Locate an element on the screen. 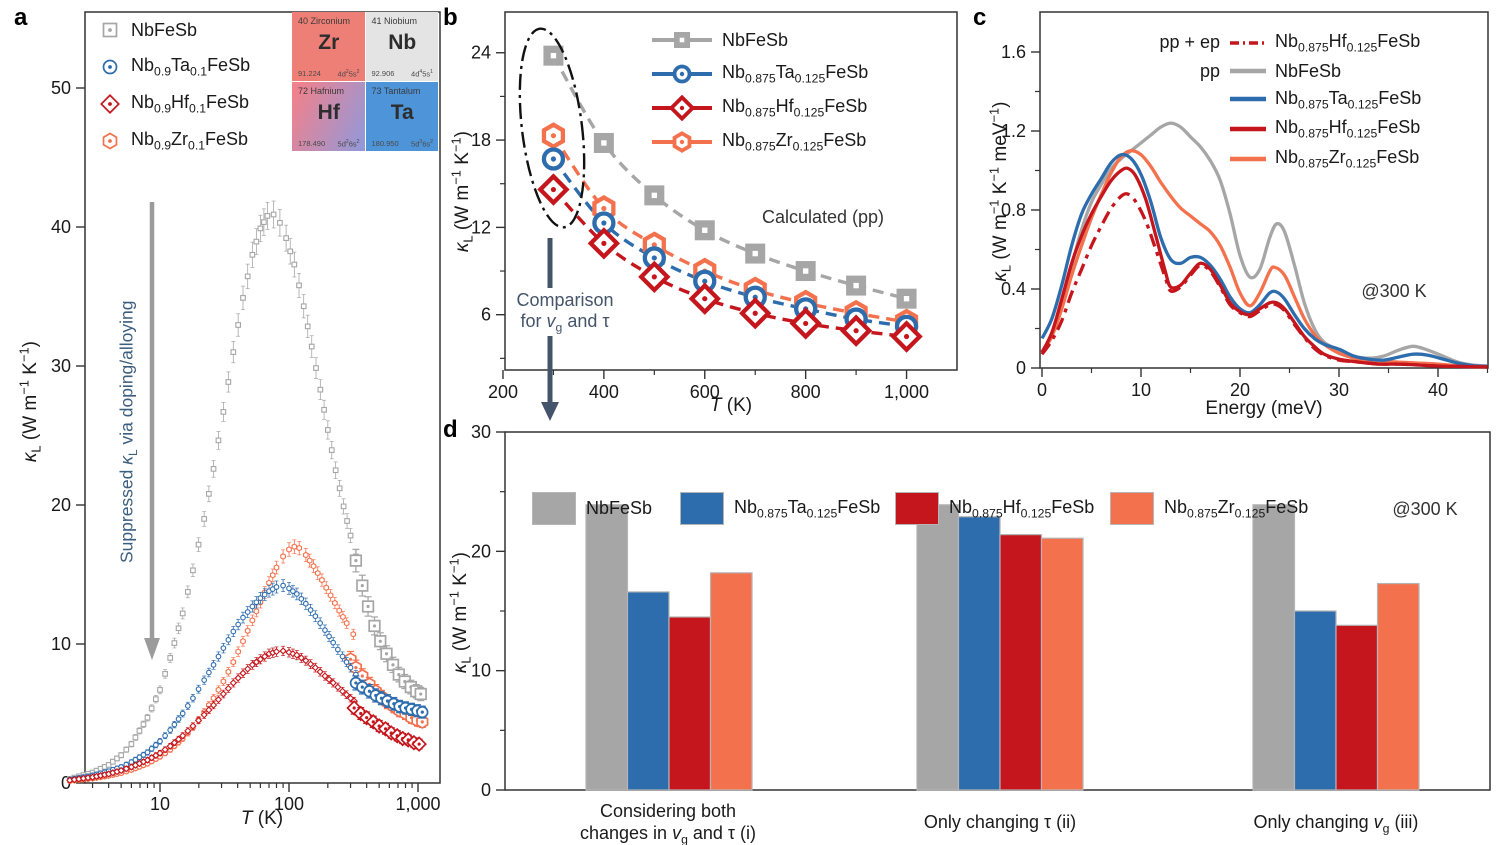 This screenshot has width=1498, height=845. svg-text: 24 is located at coordinates (481, 53).